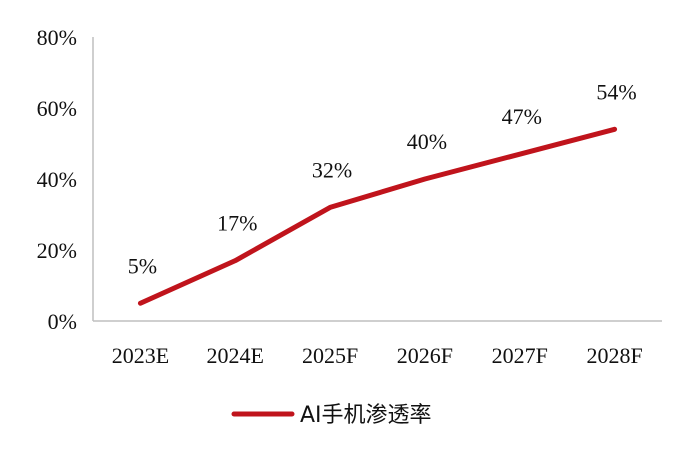 This screenshot has width=700, height=464. What do you see at coordinates (366, 415) in the screenshot?
I see `legend-label: AI手机渗透率` at bounding box center [366, 415].